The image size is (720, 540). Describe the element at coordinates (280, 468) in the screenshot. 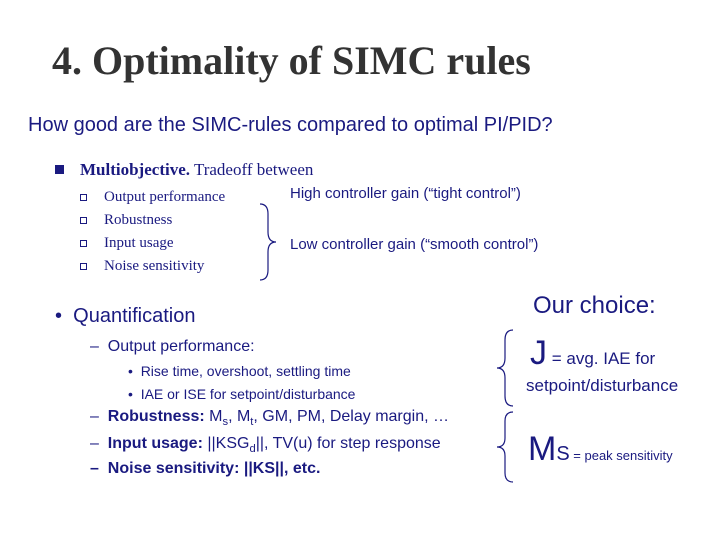

I see `noise-sensitivity-text: ||KS||, etc.` at that location.